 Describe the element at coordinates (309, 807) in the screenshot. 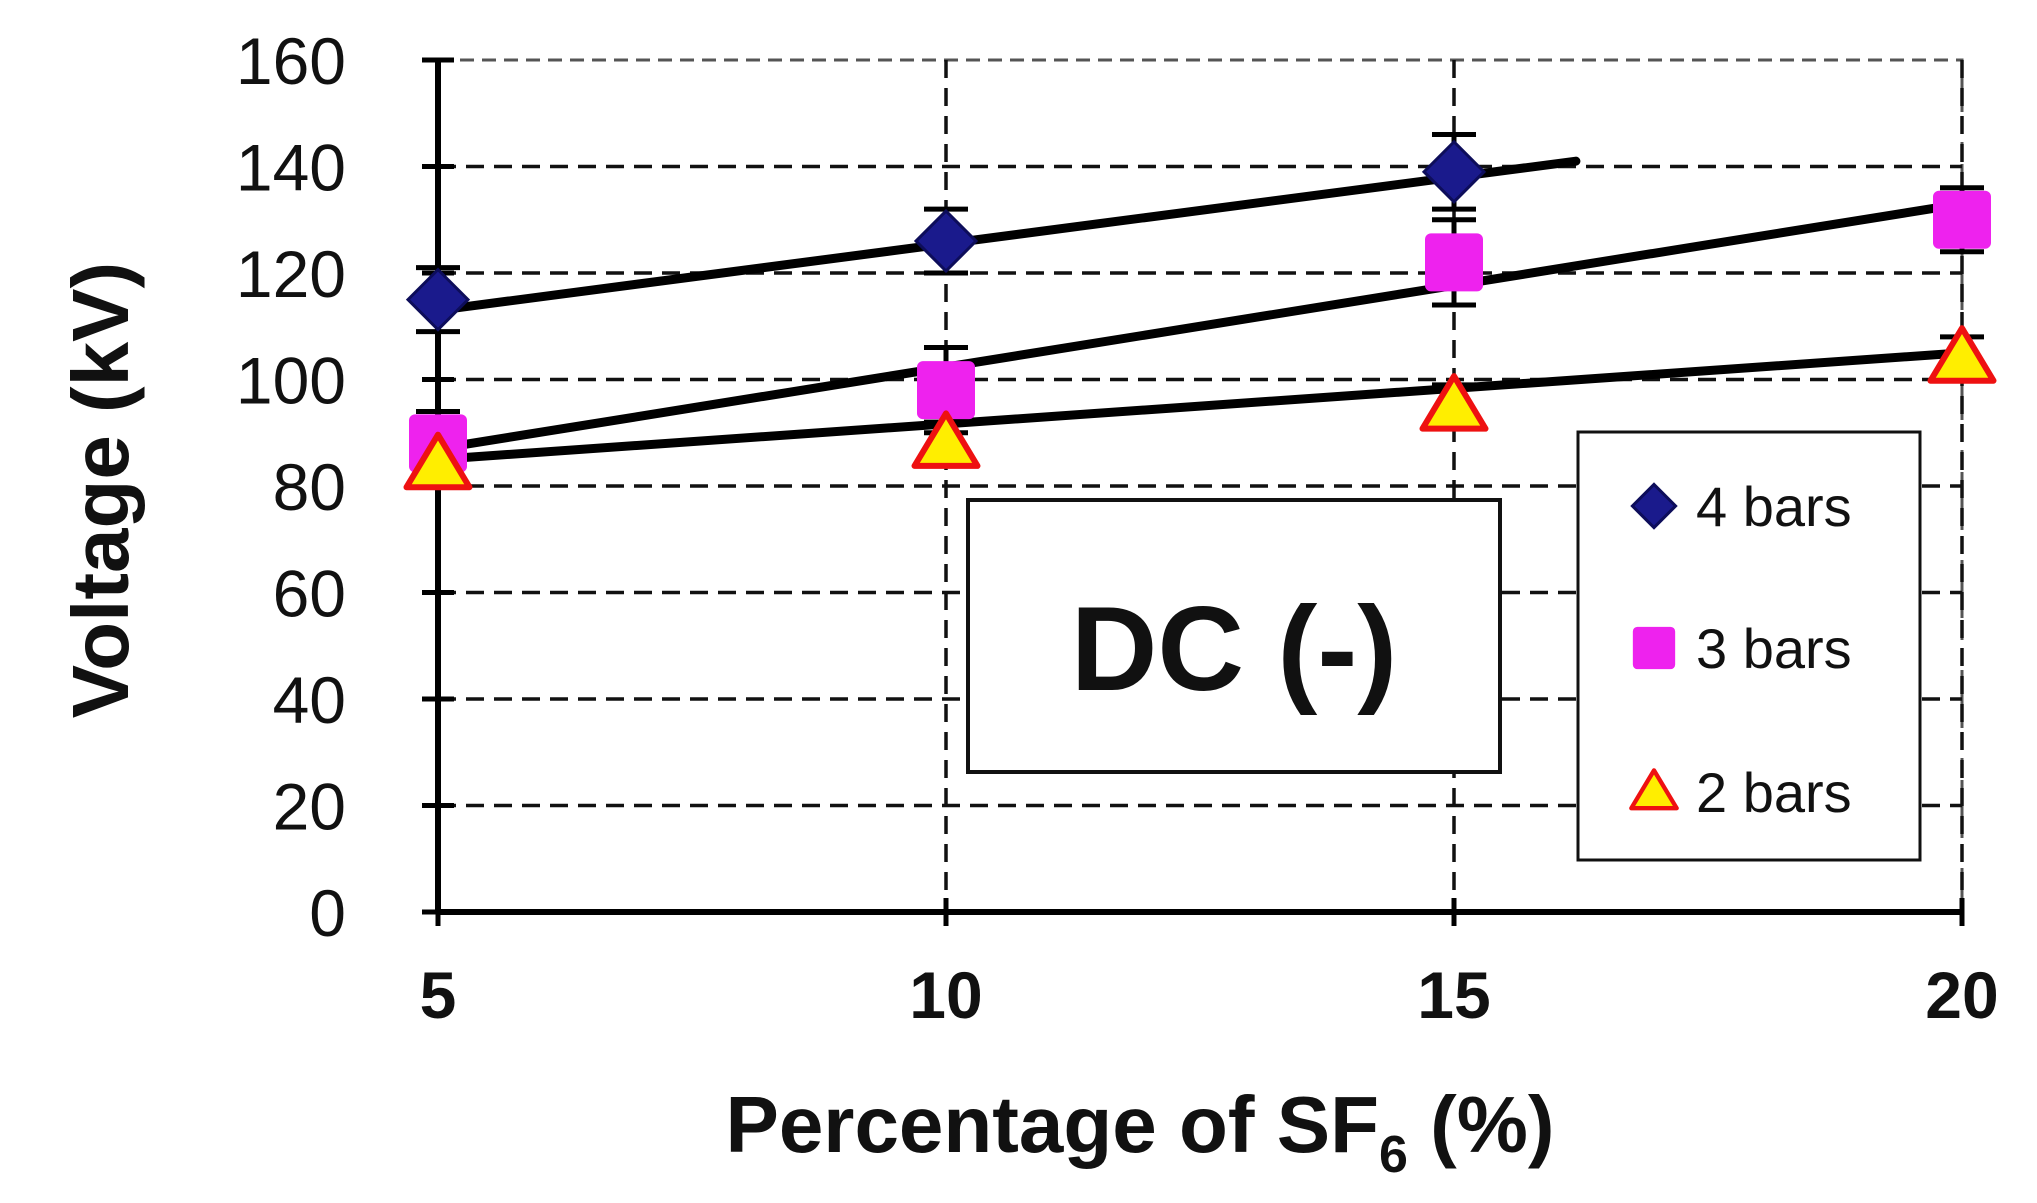

I see `y-tick-label: 20` at that location.